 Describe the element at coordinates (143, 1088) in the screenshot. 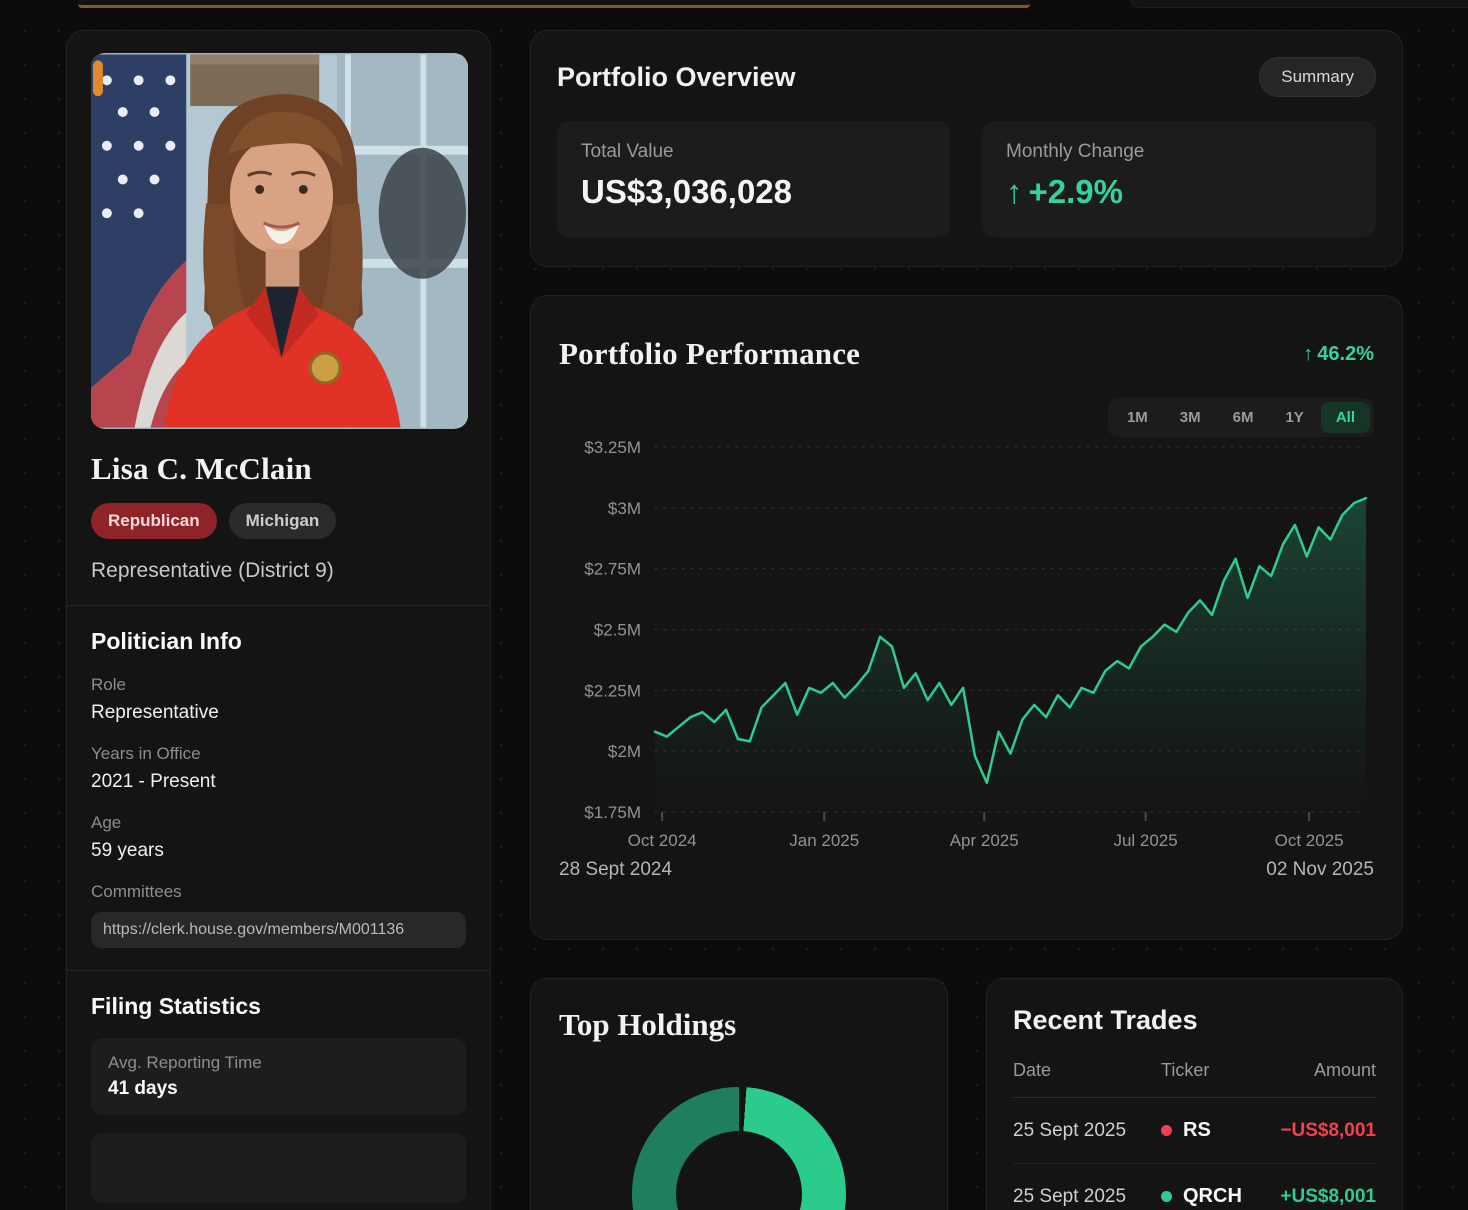

I see `stat-value: 41 days` at that location.